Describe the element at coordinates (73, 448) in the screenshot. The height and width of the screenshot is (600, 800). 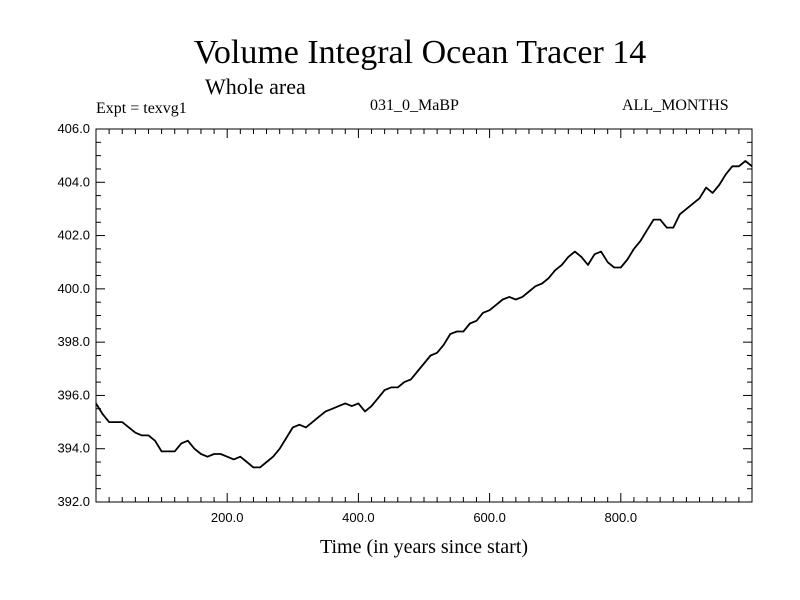
I see `y-tick-label: 394.0` at that location.